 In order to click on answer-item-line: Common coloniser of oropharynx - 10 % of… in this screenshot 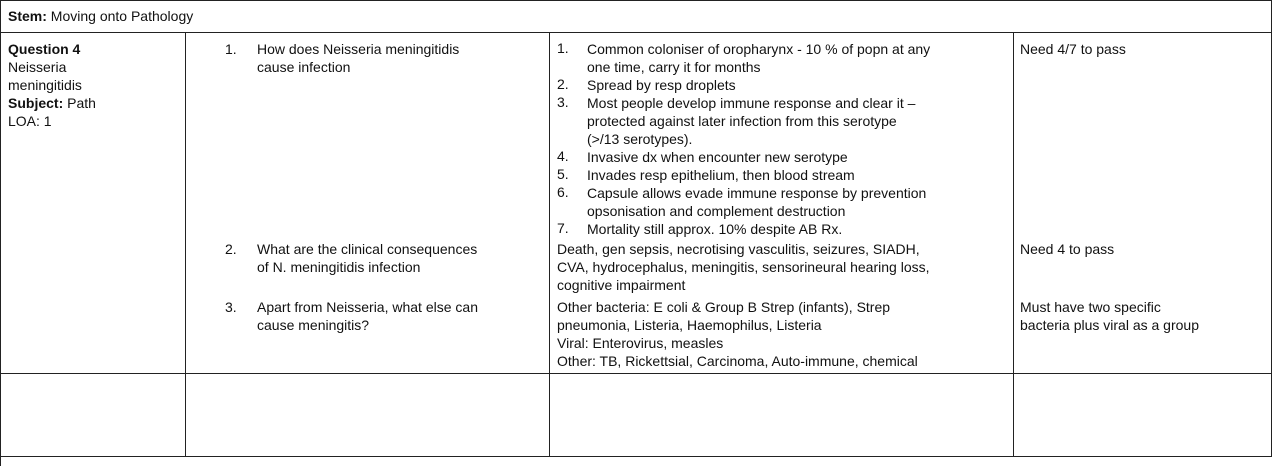, I will do `click(759, 49)`.